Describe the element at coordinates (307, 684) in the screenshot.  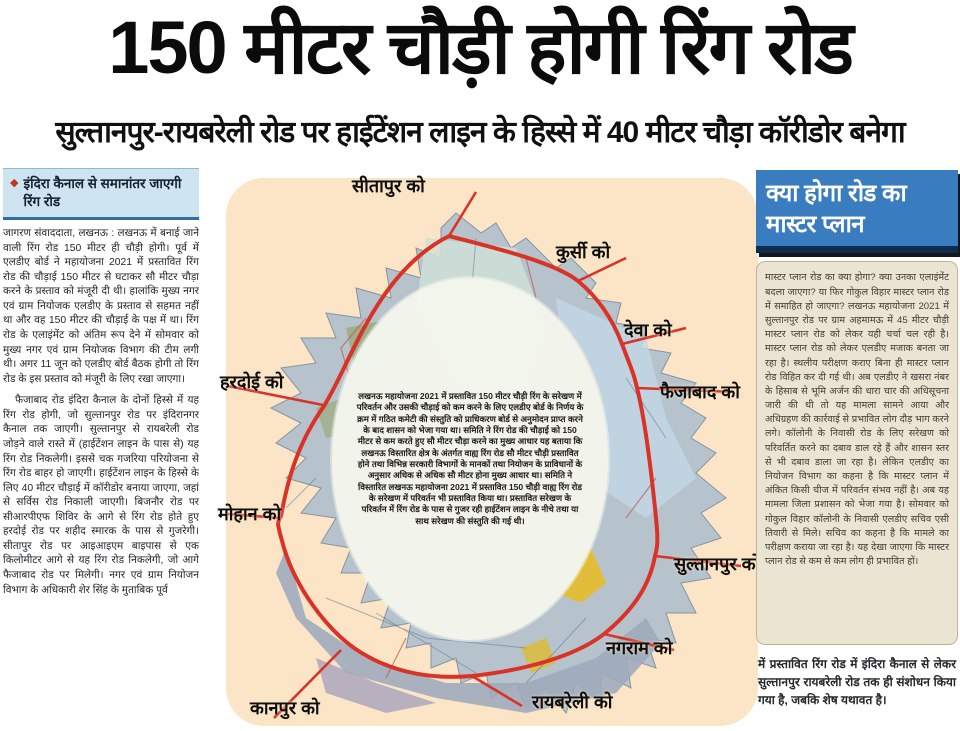
I see `road-to-kanpur` at that location.